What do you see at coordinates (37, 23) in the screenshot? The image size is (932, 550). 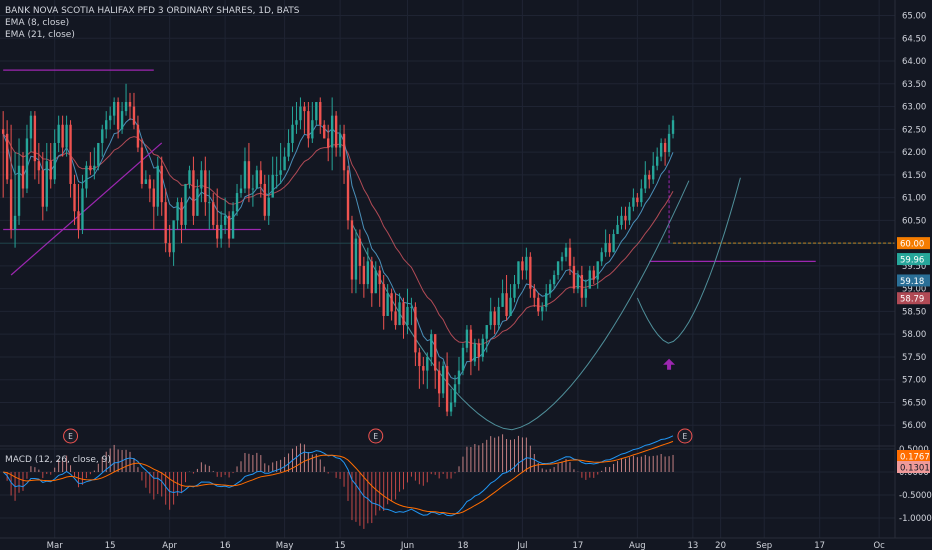 I see `ema-fast-legend: EMA (8, close)` at bounding box center [37, 23].